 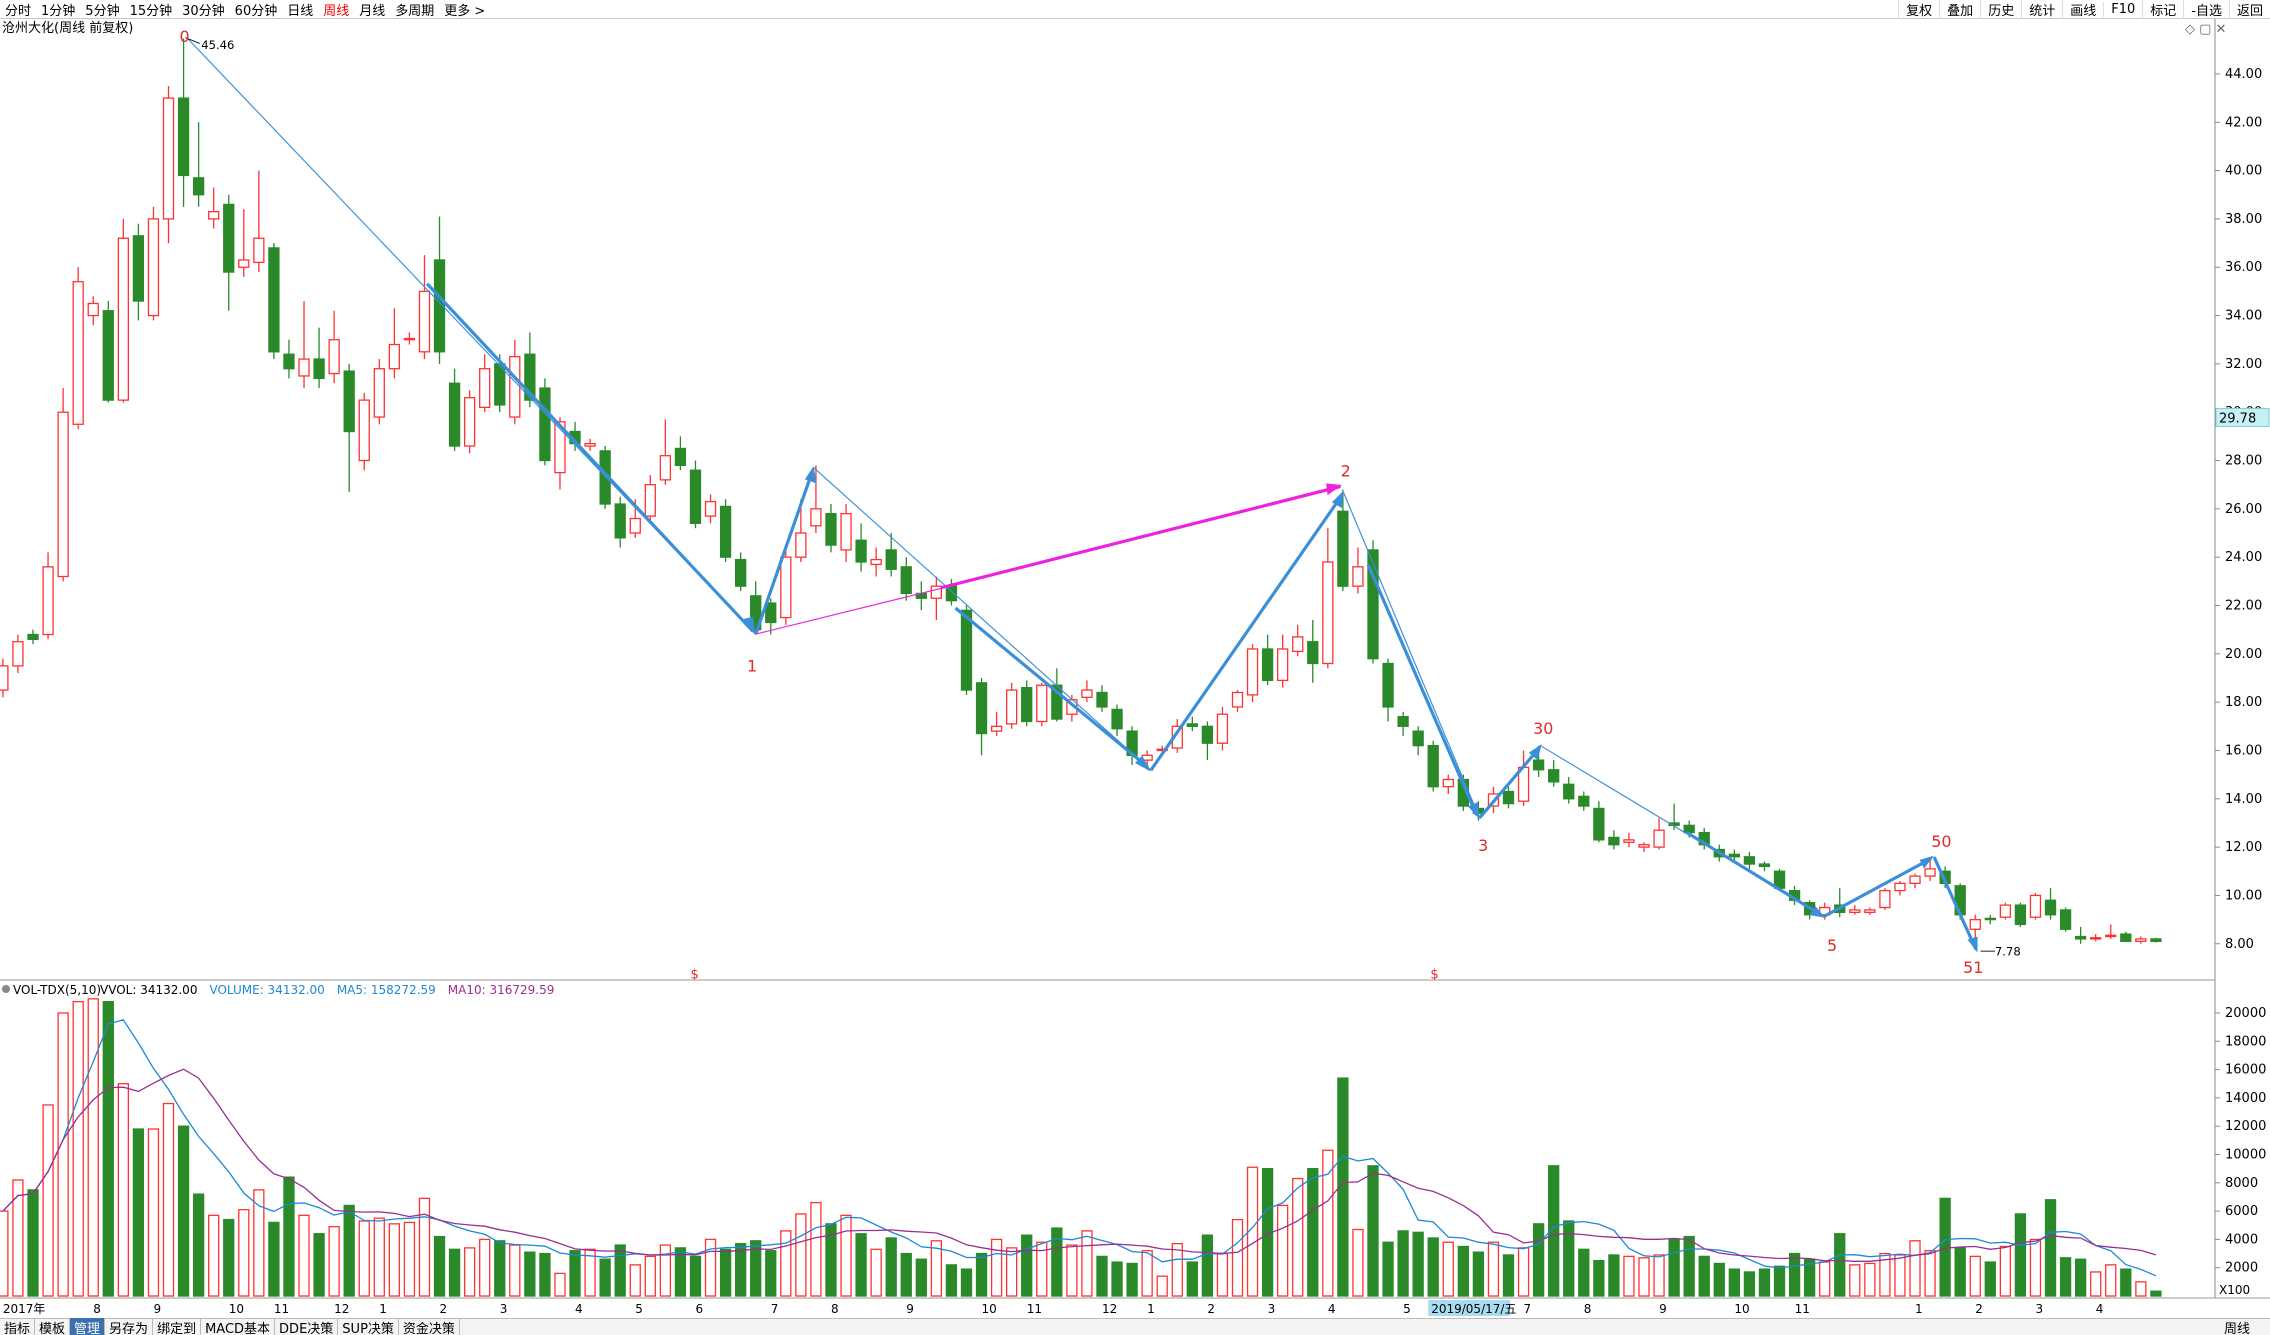 I want to click on tab: MACD基本, so click(x=238, y=1326).